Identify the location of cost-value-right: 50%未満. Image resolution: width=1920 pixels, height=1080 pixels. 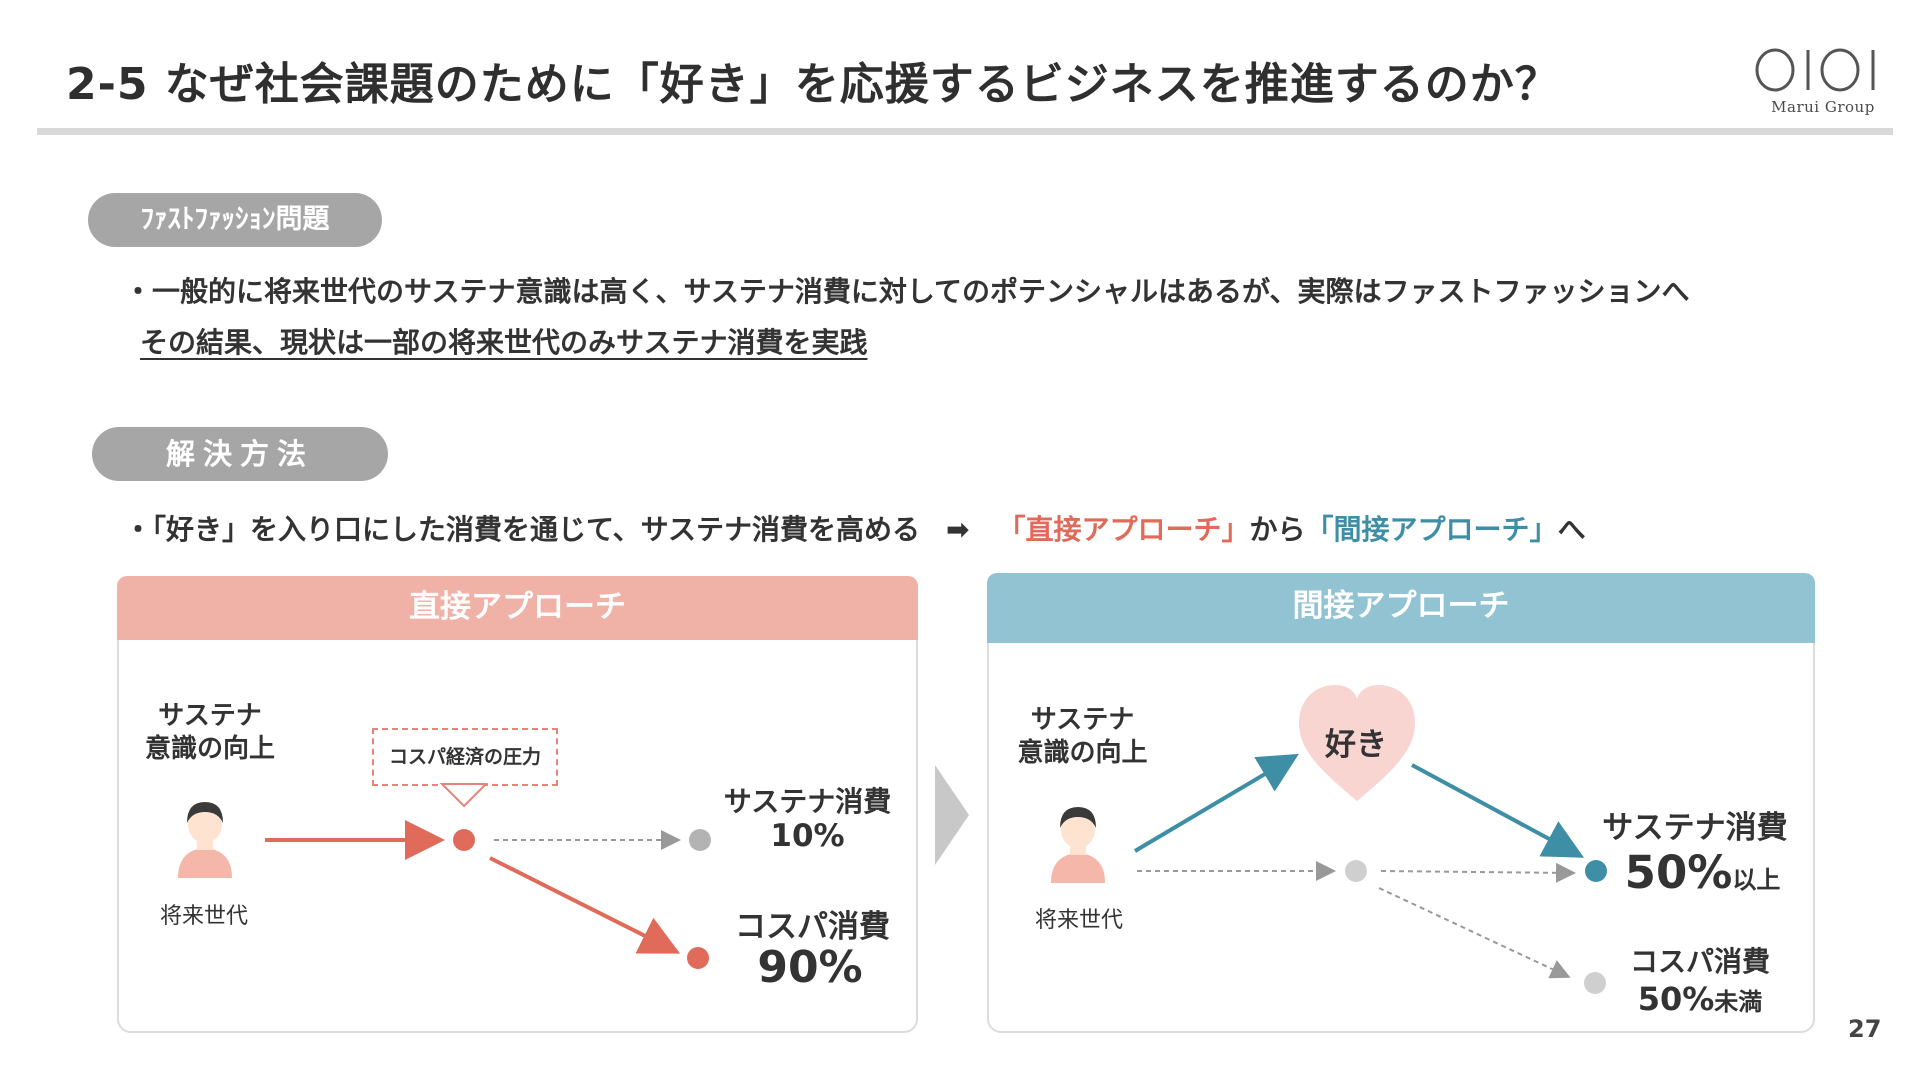
(1700, 999).